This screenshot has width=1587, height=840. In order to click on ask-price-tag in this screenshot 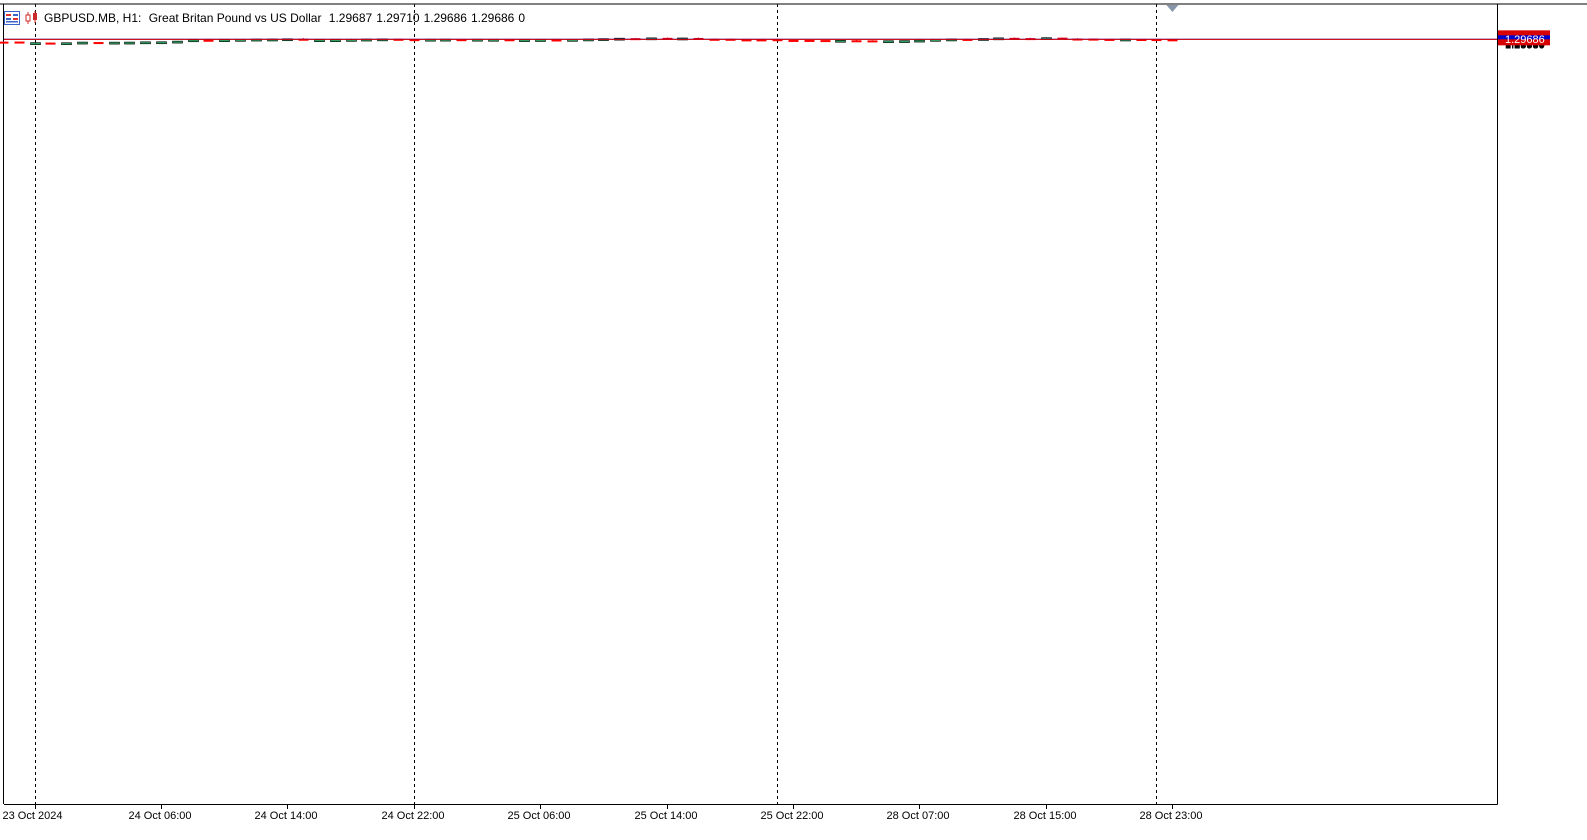, I will do `click(1524, 37)`.